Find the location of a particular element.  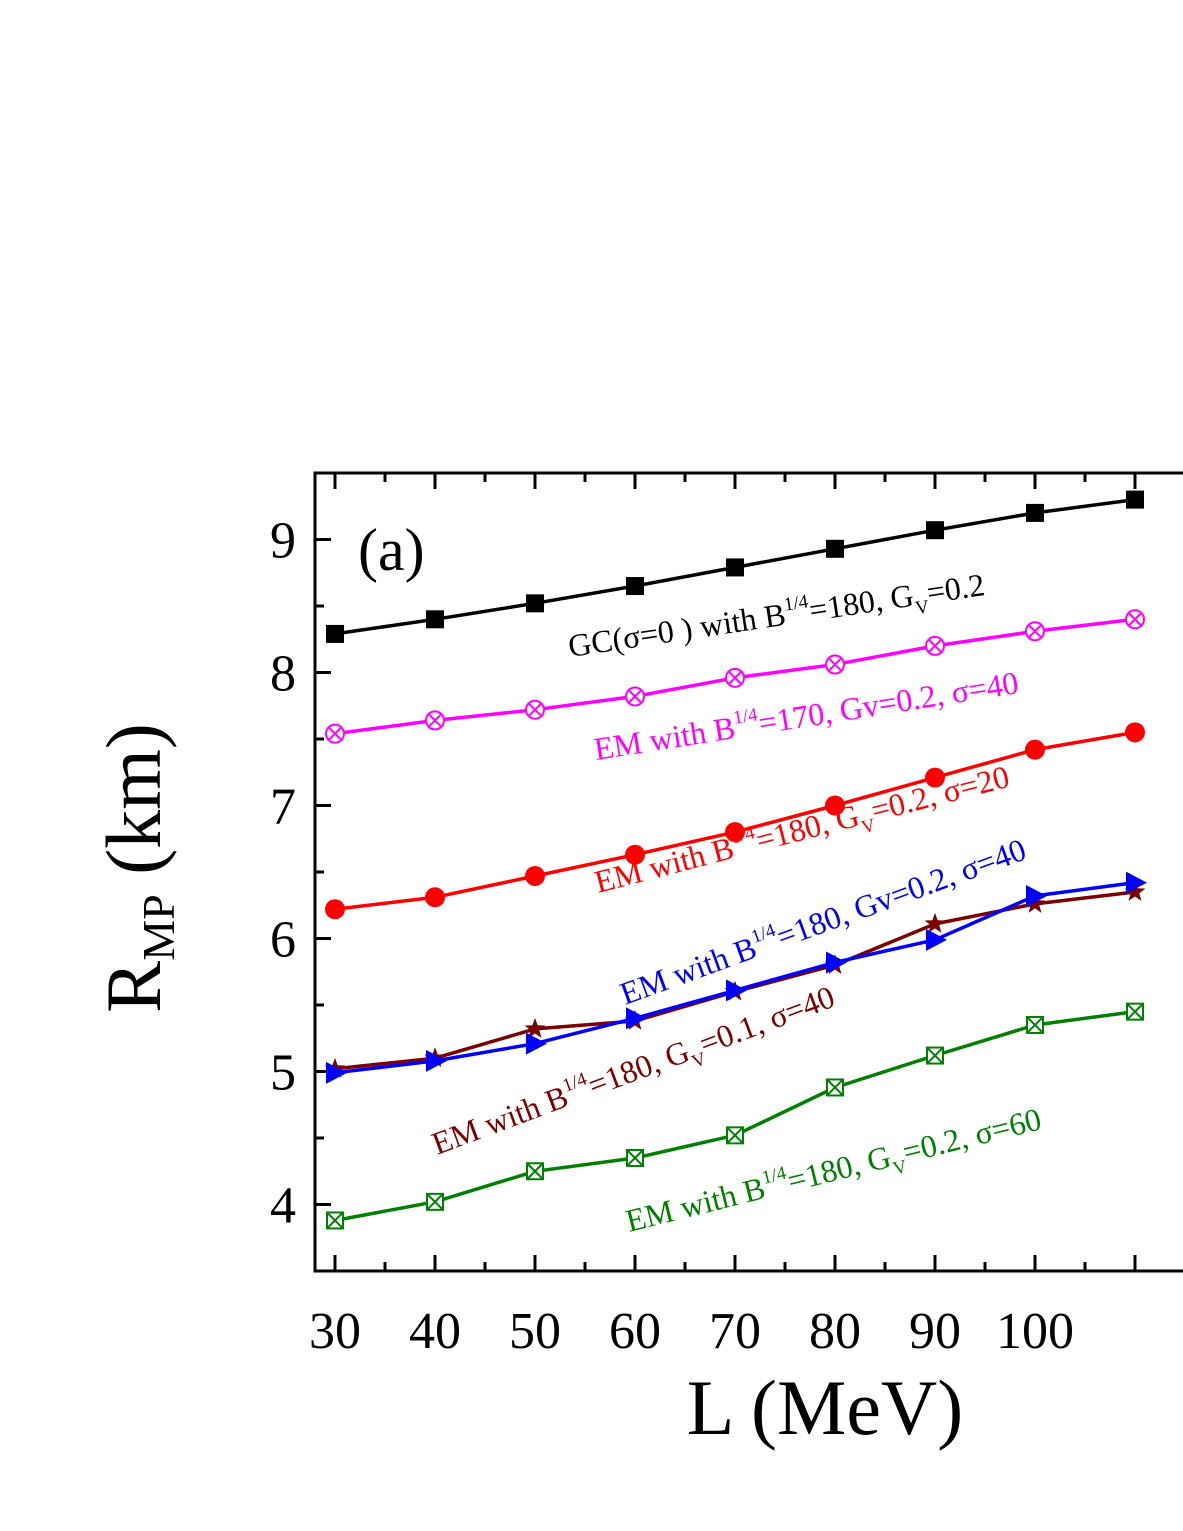

x-tick-label: 40 is located at coordinates (435, 1331).